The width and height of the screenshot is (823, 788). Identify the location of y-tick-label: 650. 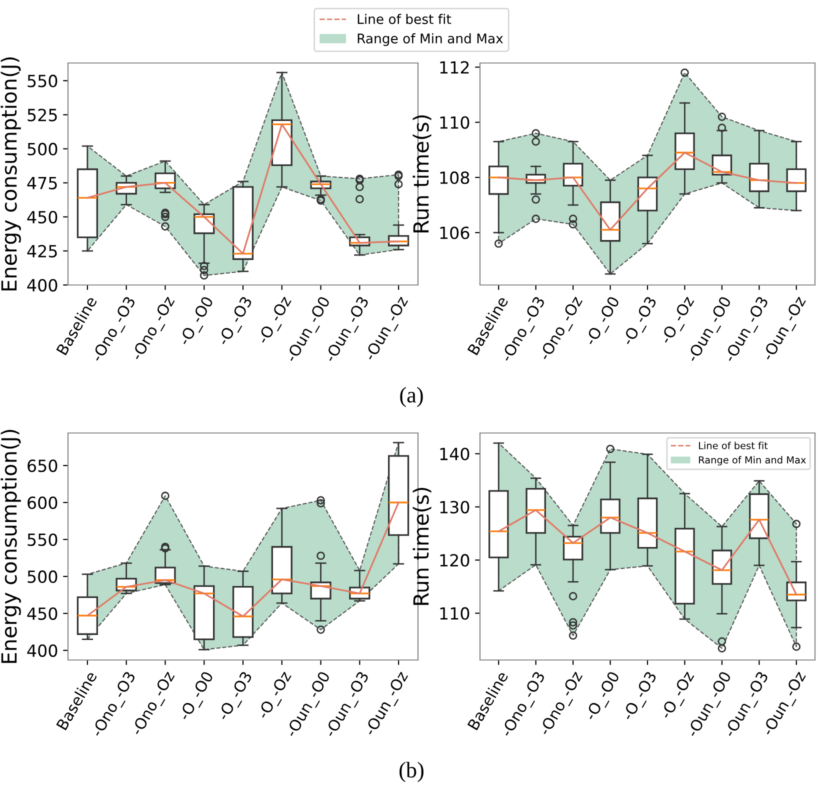
(43, 465).